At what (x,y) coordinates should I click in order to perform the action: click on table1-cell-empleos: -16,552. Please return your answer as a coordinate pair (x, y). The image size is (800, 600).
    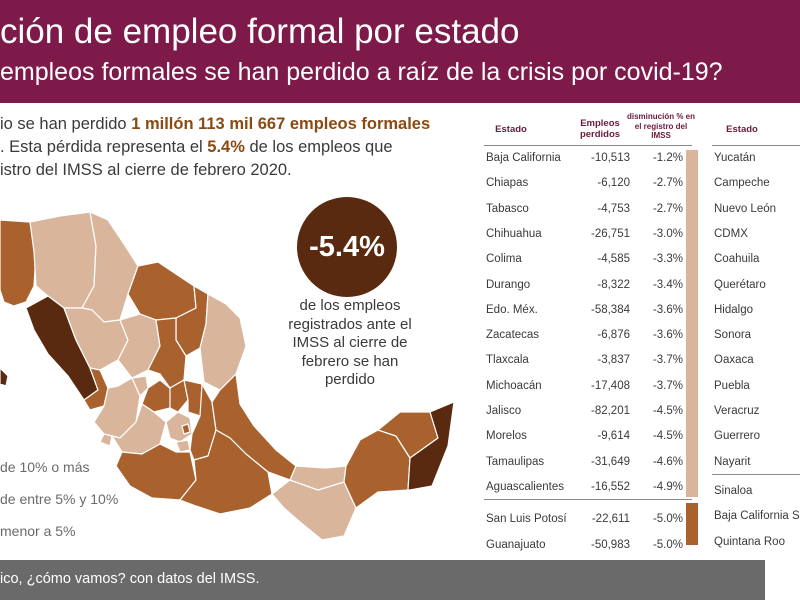
    Looking at the image, I should click on (610, 486).